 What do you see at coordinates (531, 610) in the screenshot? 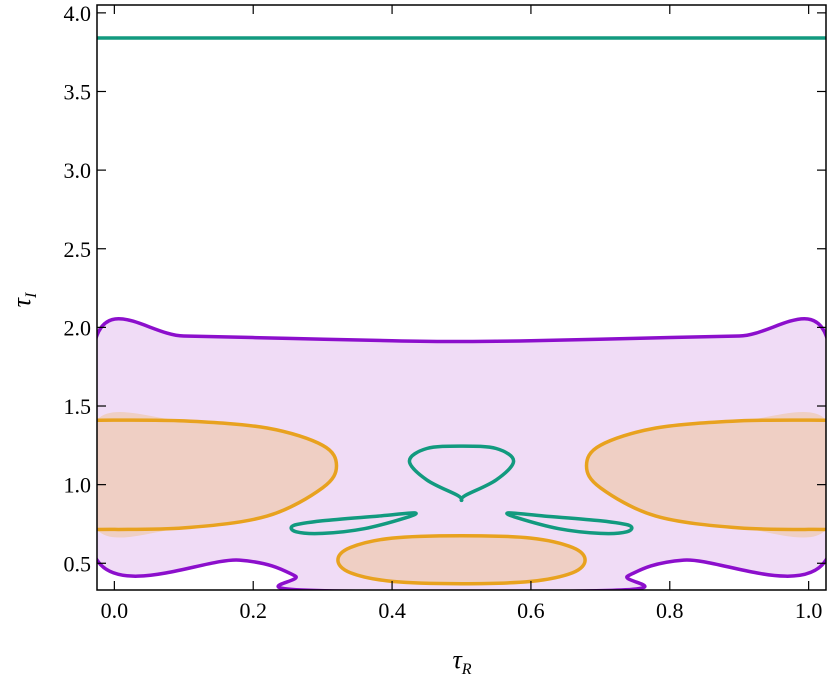
I see `x-tick-label: 0.6` at bounding box center [531, 610].